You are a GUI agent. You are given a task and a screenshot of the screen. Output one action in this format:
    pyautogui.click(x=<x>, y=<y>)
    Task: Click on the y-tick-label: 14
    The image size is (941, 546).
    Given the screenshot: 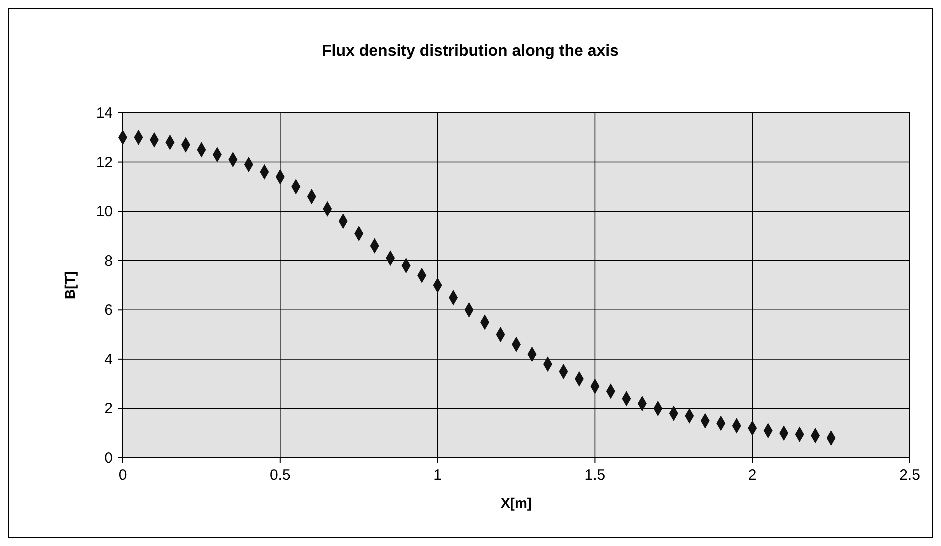 What is the action you would take?
    pyautogui.click(x=104, y=113)
    